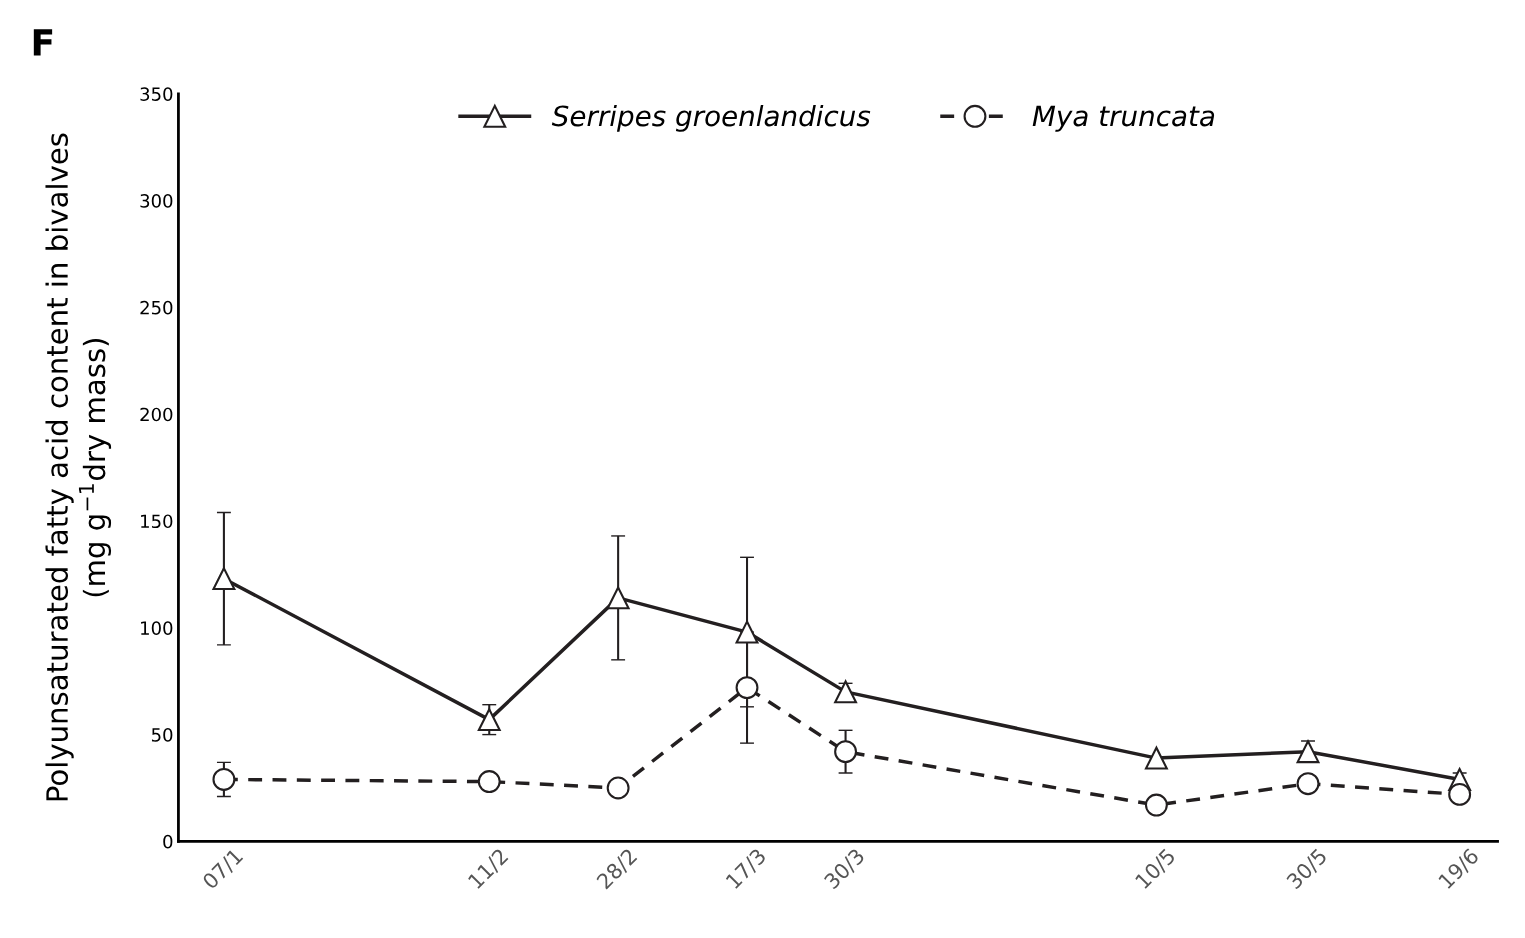 This screenshot has width=1525, height=938. I want to click on y-tick-label: 0, so click(168, 841).